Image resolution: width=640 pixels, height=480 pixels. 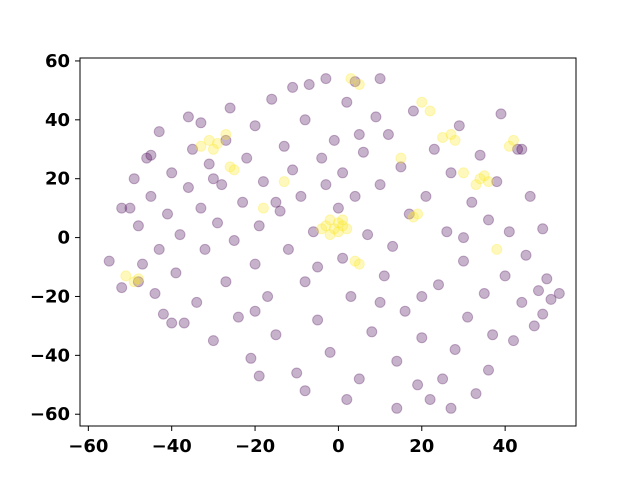 What do you see at coordinates (63, 238) in the screenshot?
I see `y-tick-label: 0` at bounding box center [63, 238].